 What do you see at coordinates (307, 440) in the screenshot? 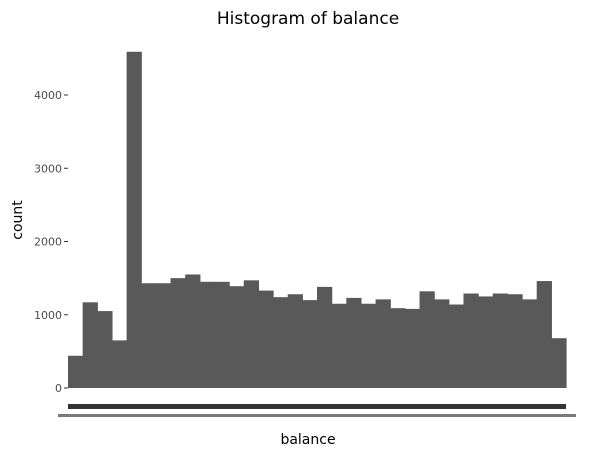
I see `x-axis-title: balance` at bounding box center [307, 440].